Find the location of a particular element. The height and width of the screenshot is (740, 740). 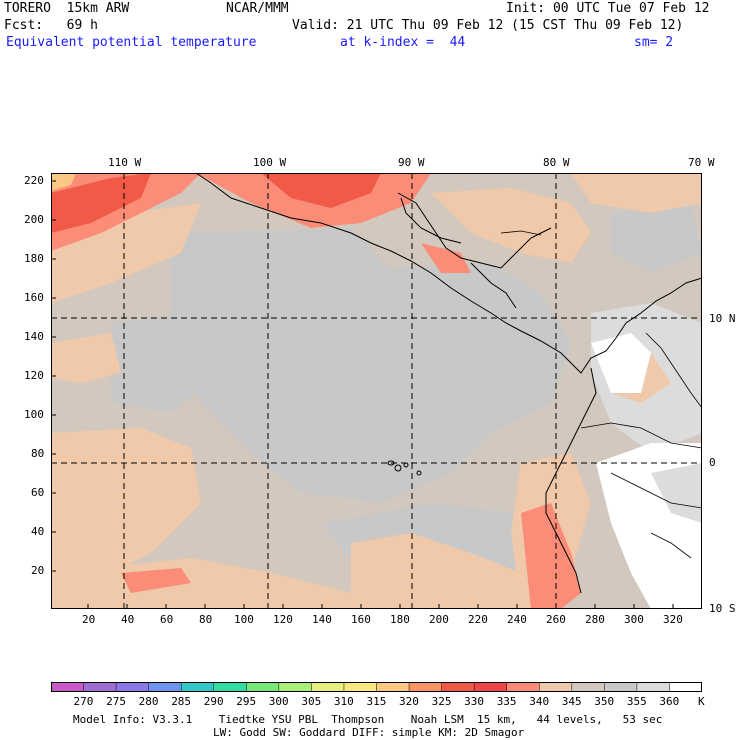

colorbar-label: 315 is located at coordinates (376, 701).